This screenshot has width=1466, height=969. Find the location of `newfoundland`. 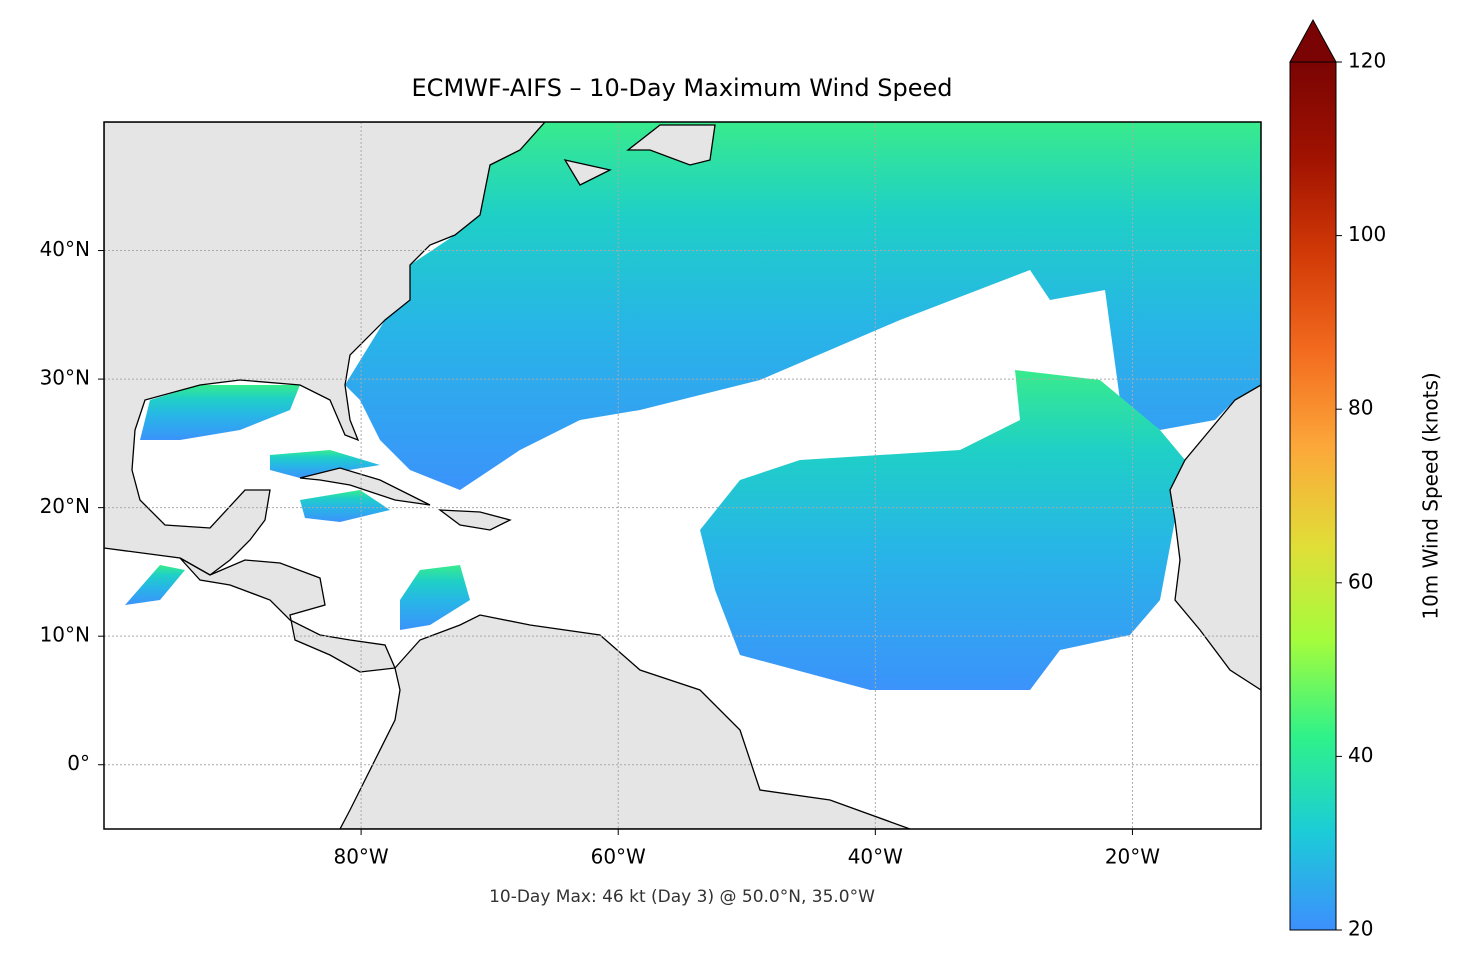

newfoundland is located at coordinates (671, 145).